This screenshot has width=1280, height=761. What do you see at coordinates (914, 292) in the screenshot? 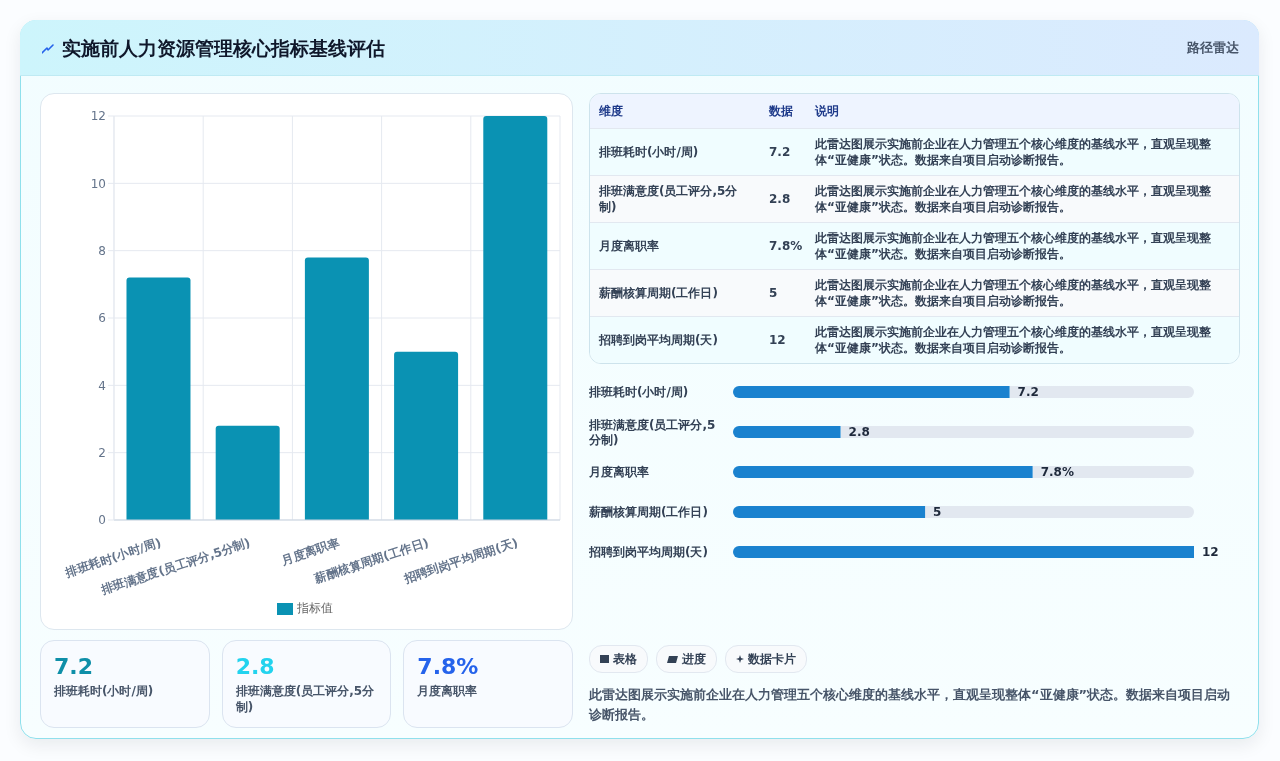
I see `table-row: 薪酬核算周期(工作日) 5 此雷达图展示实施前企业在人力管理五个核心维度的基线水平，直观呈现整体“亚健康”状态。数据来自项目启动诊断报告。` at bounding box center [914, 292].